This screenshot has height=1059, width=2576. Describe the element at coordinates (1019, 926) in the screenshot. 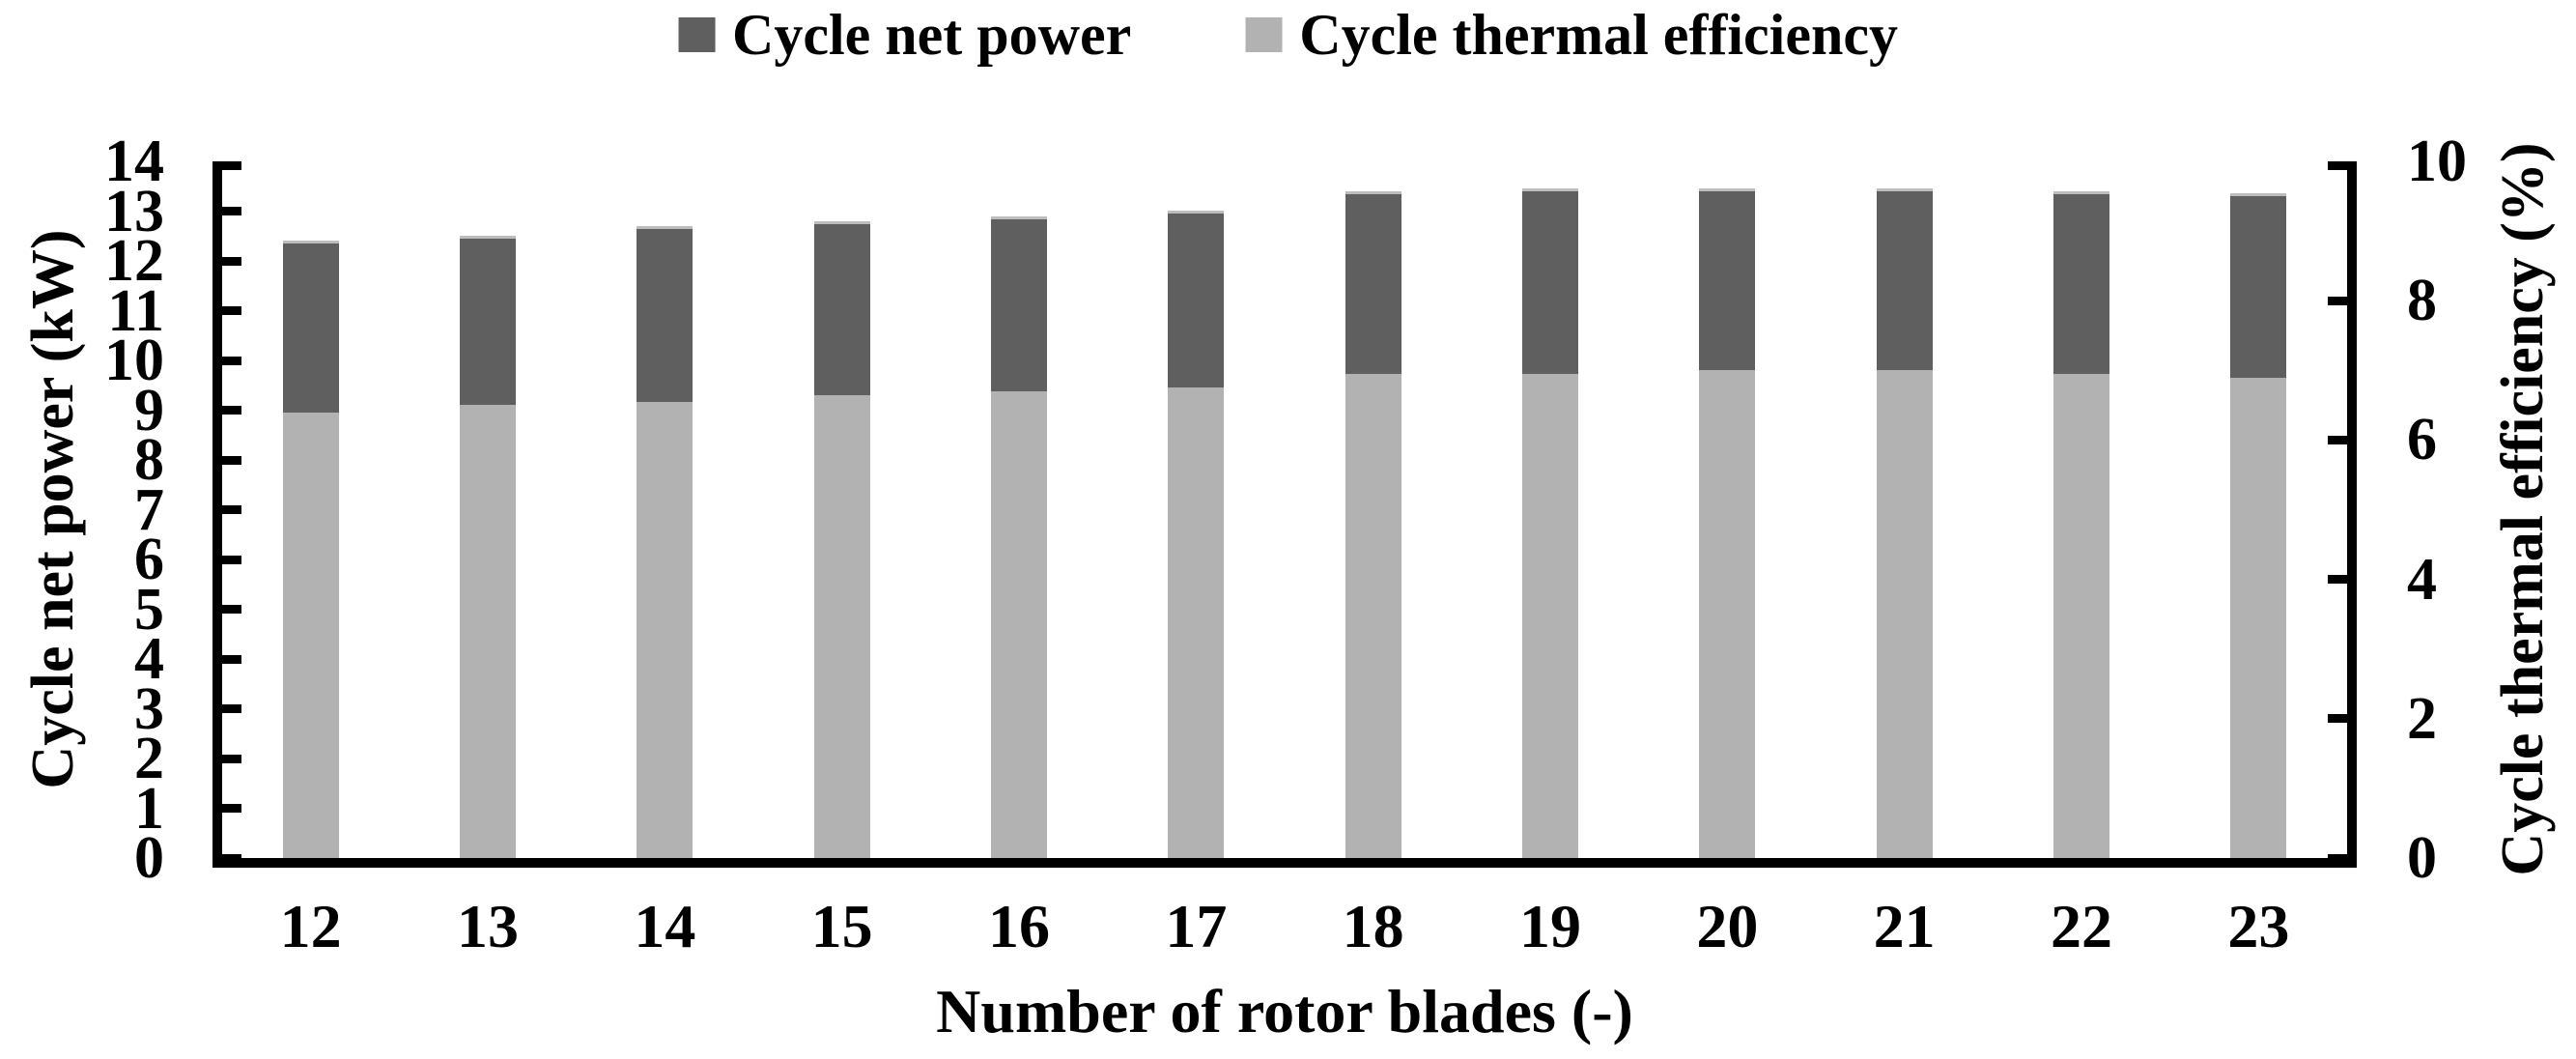

I see `x-tick-label: 16` at that location.